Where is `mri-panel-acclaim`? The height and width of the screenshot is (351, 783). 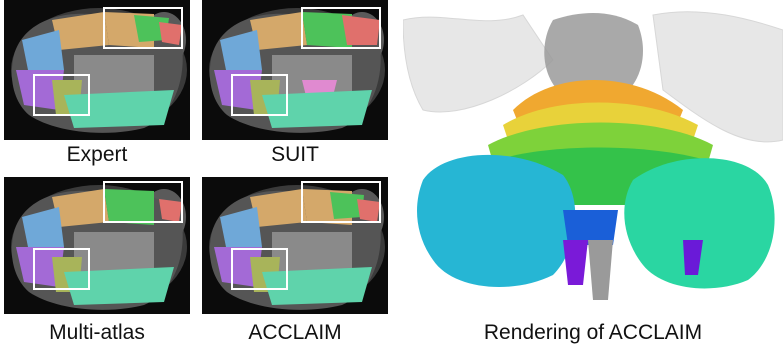
mri-panel-acclaim is located at coordinates (295, 245).